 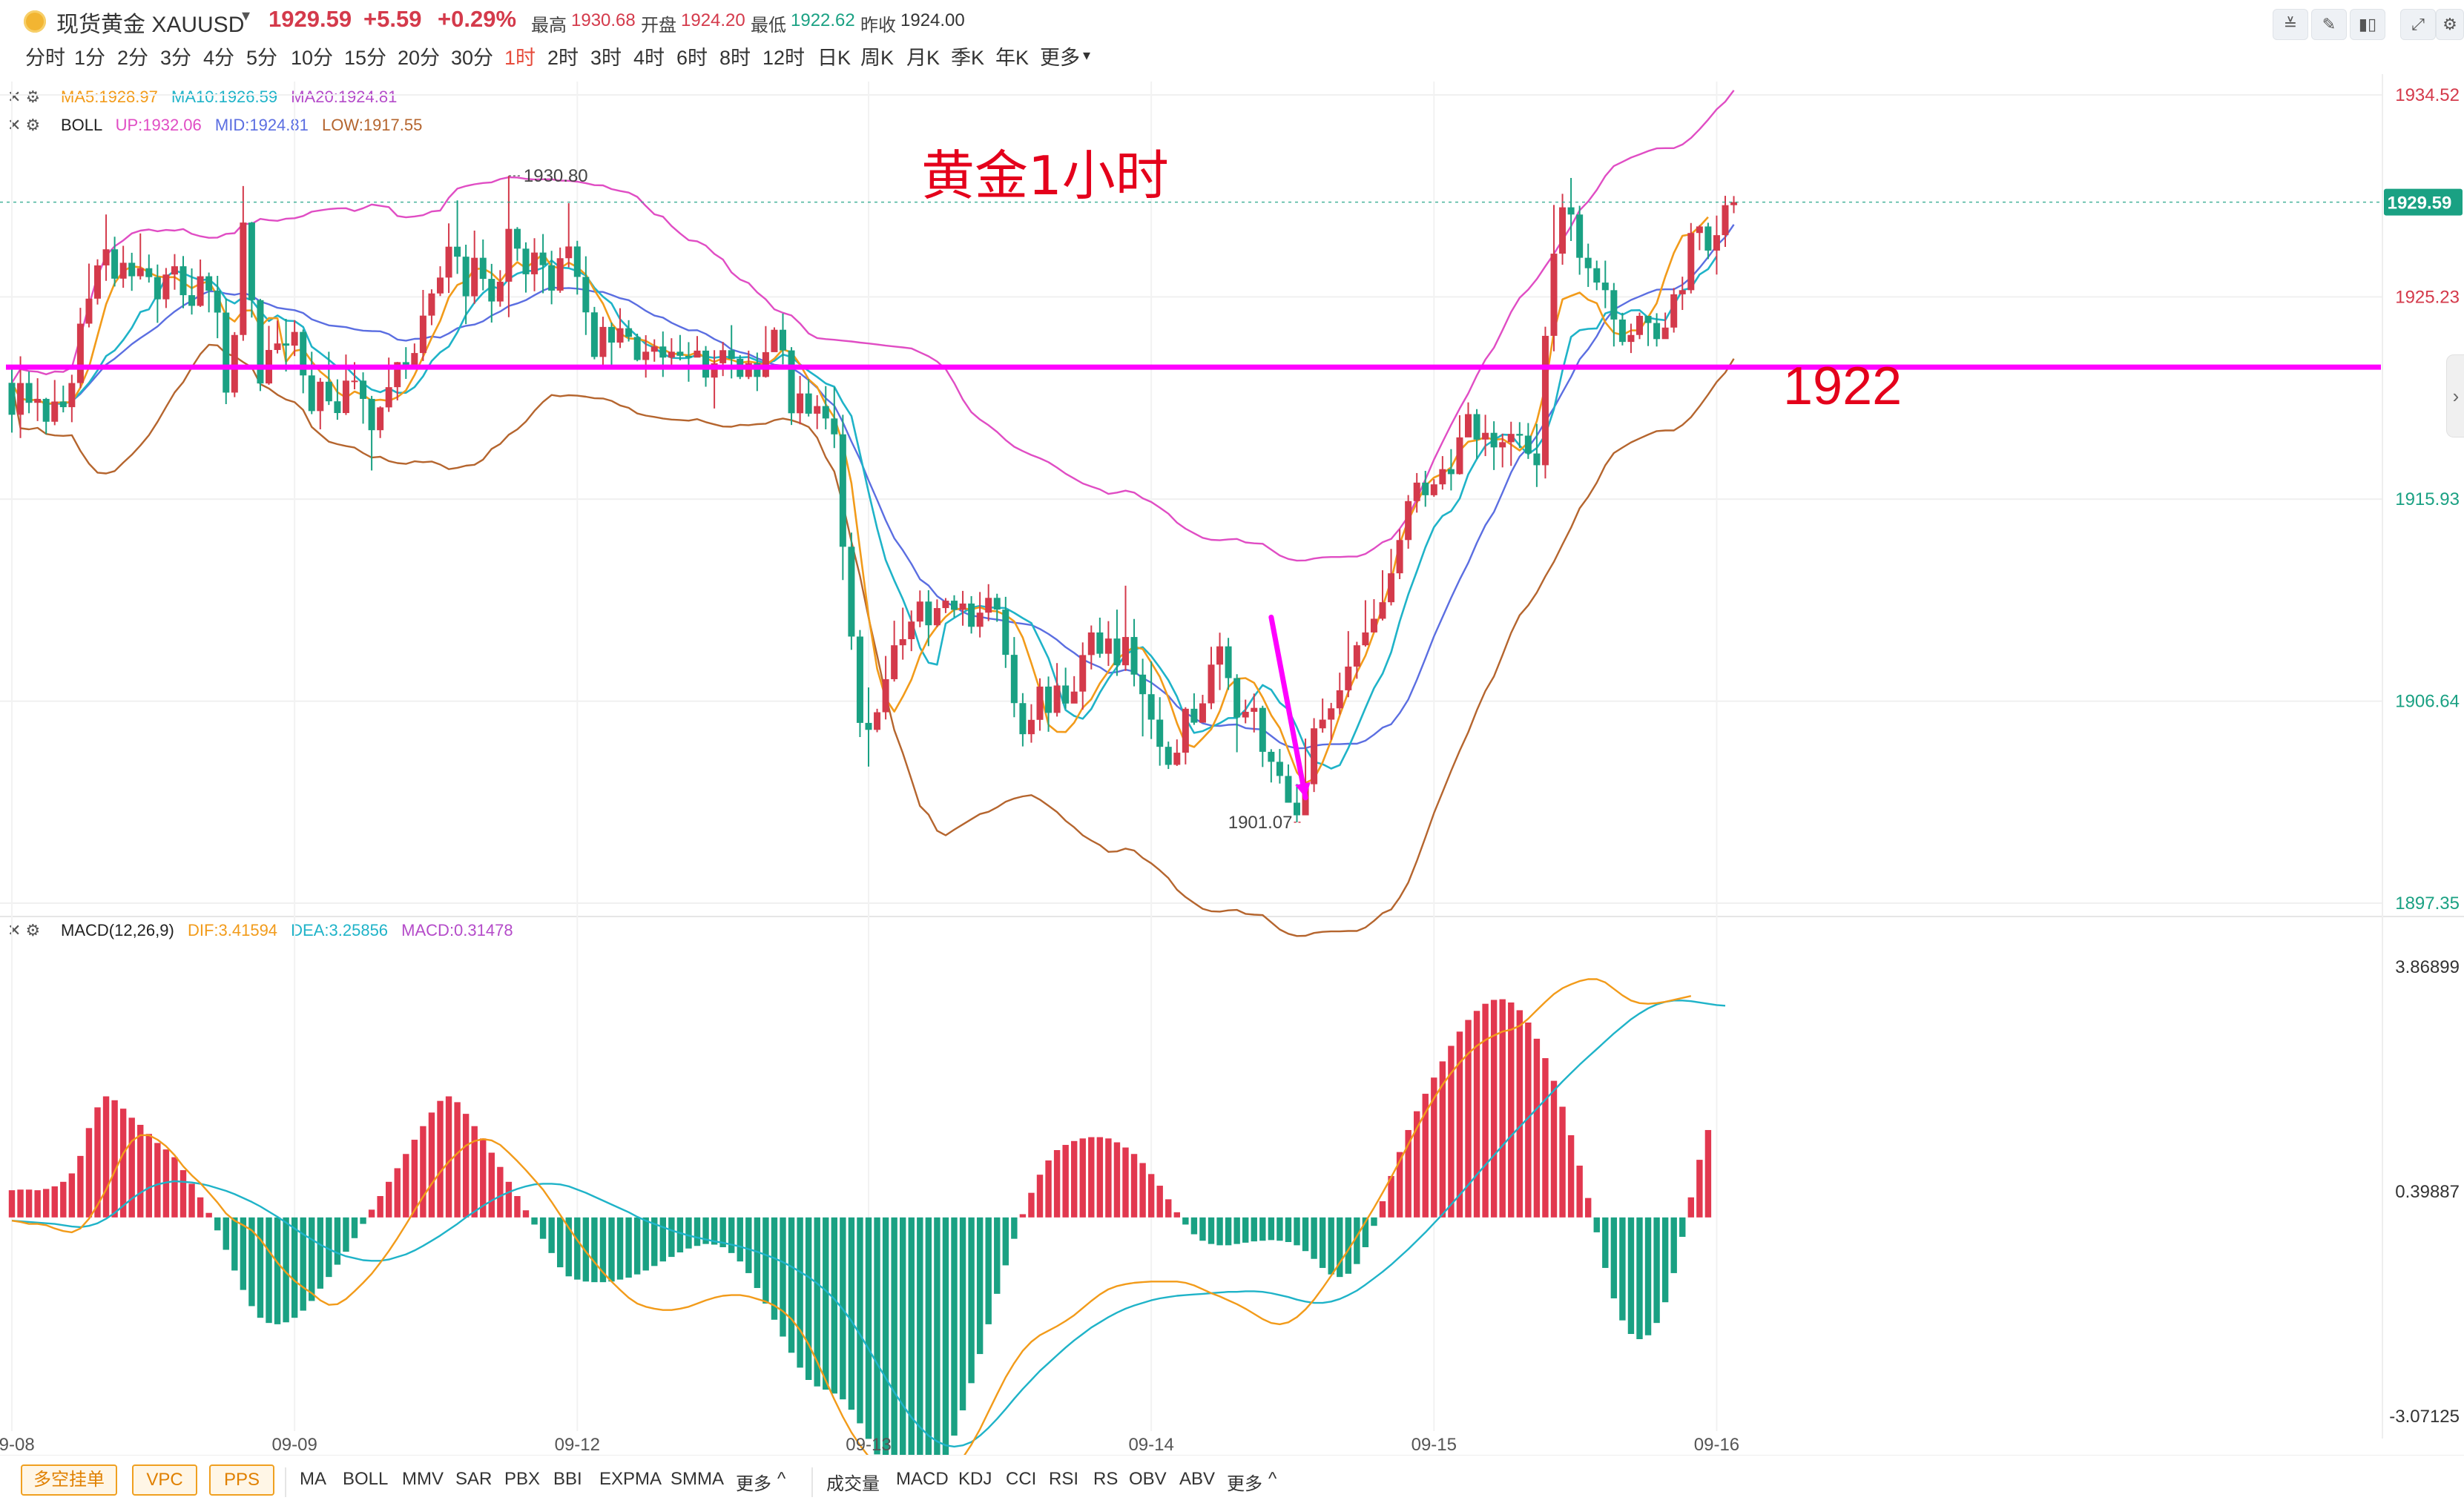 What do you see at coordinates (853, 1484) in the screenshot?
I see `sub-indicator-tab: 成交量` at bounding box center [853, 1484].